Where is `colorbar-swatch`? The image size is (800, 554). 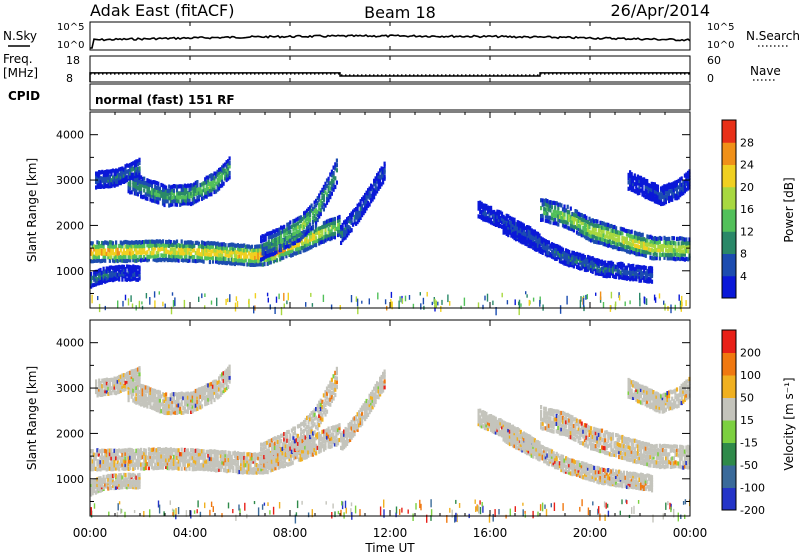
colorbar-swatch is located at coordinates (729, 131).